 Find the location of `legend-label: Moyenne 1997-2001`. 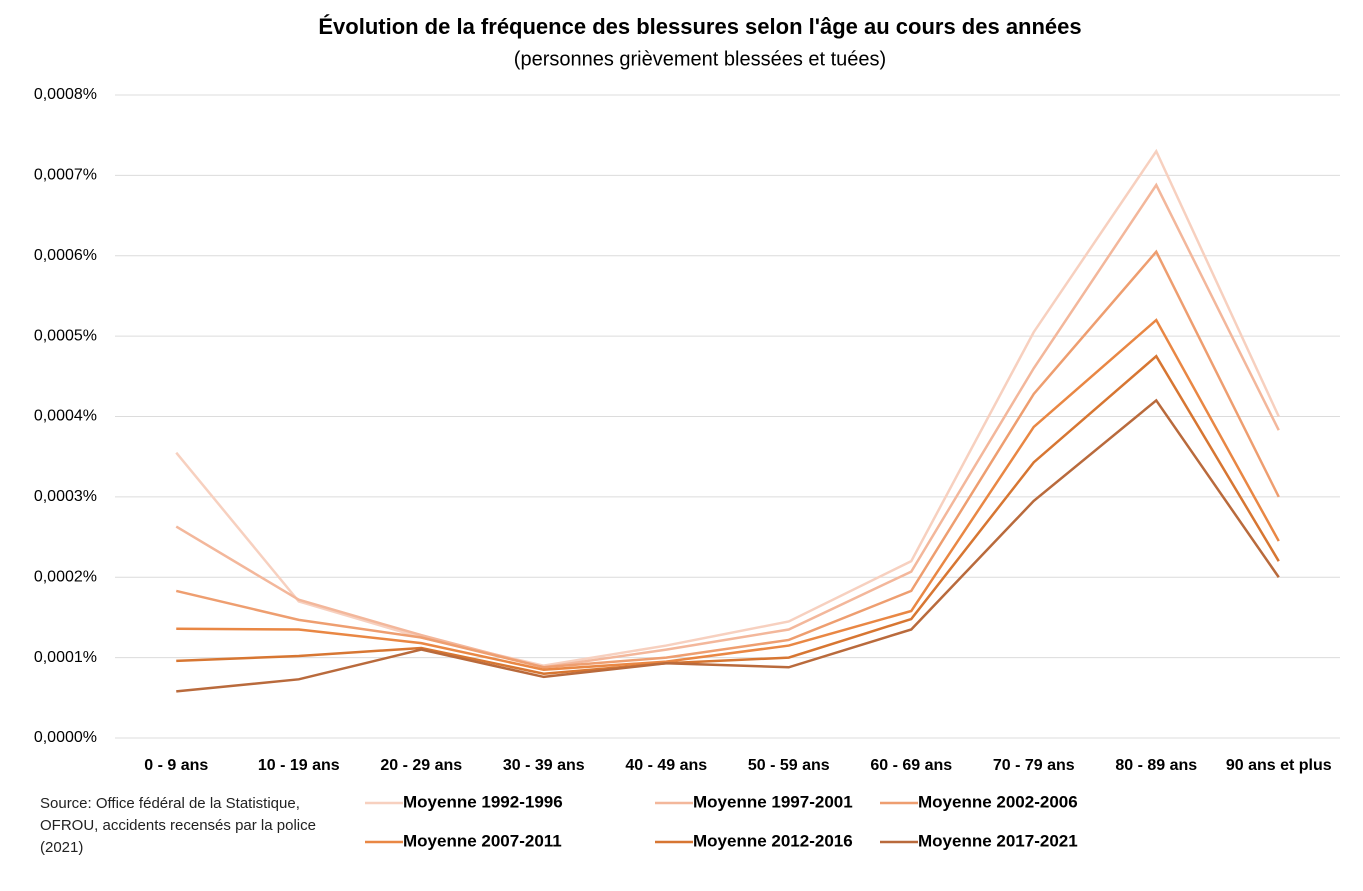

legend-label: Moyenne 1997-2001 is located at coordinates (773, 801).